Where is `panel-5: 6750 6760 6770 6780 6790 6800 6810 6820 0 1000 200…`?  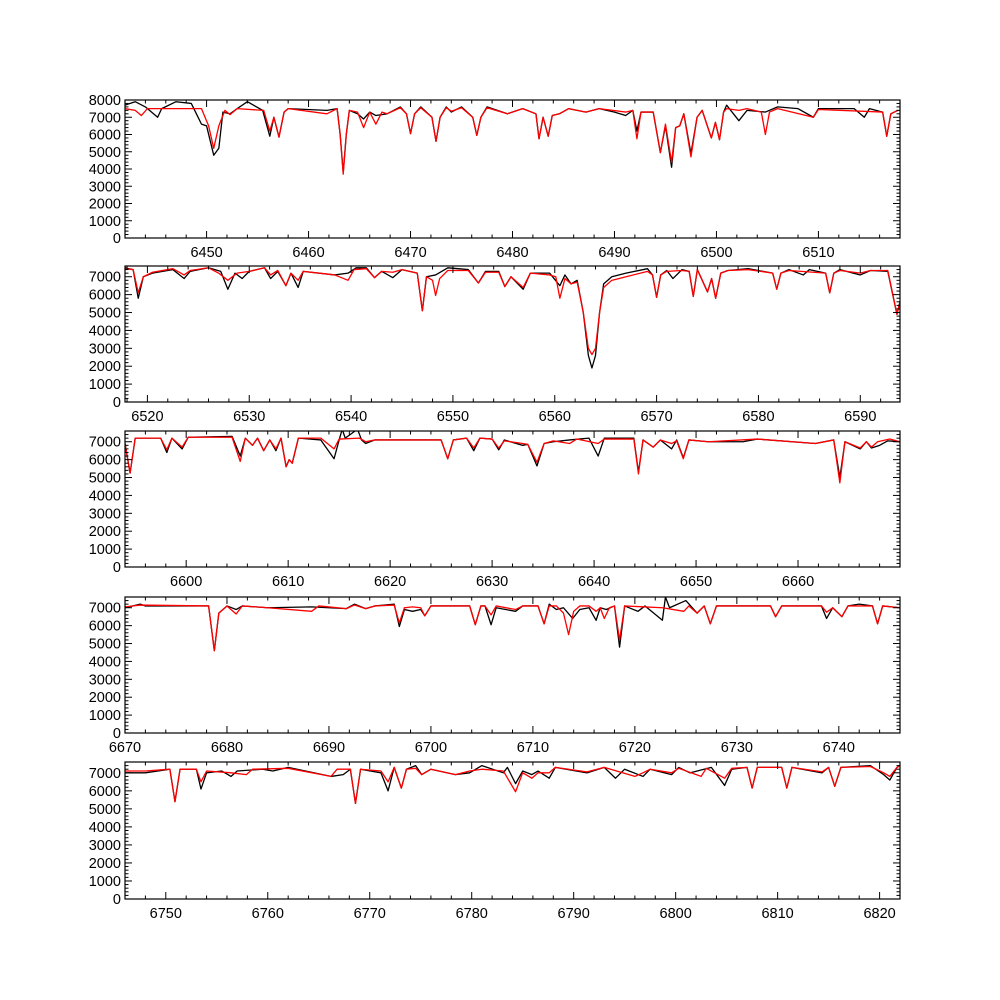
panel-5: 6750 6760 6770 6780 6790 6800 6810 6820 0 1000 200… is located at coordinates (495, 841).